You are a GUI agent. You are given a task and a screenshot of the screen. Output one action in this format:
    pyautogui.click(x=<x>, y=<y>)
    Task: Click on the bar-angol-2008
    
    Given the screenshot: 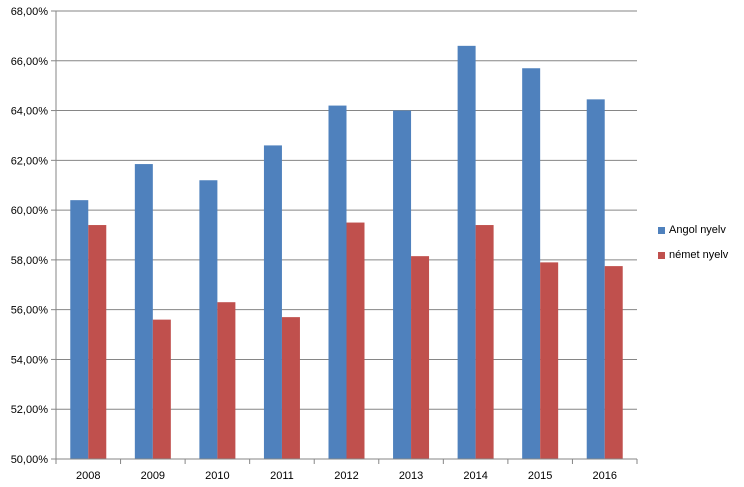 What is the action you would take?
    pyautogui.click(x=79, y=329)
    